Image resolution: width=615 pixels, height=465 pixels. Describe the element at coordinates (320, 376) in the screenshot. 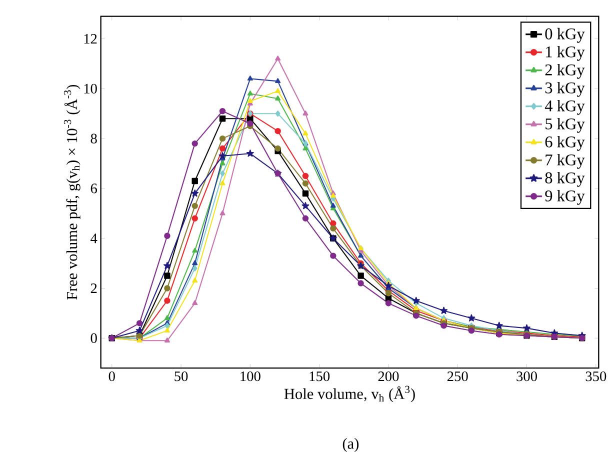

I see `x-tick-label: 150` at that location.